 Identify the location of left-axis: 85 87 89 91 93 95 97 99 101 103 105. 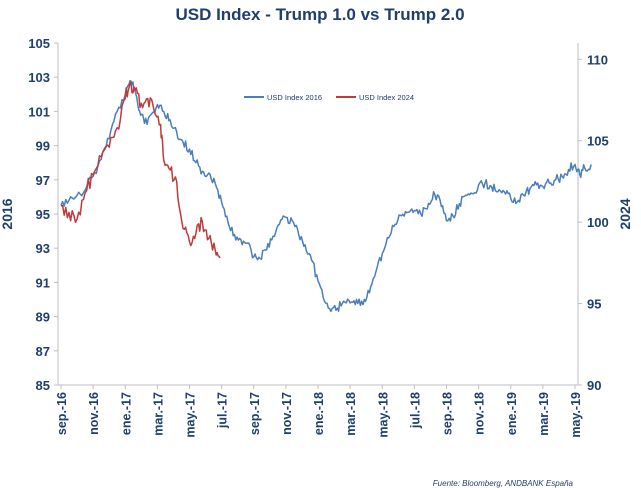
(43, 214).